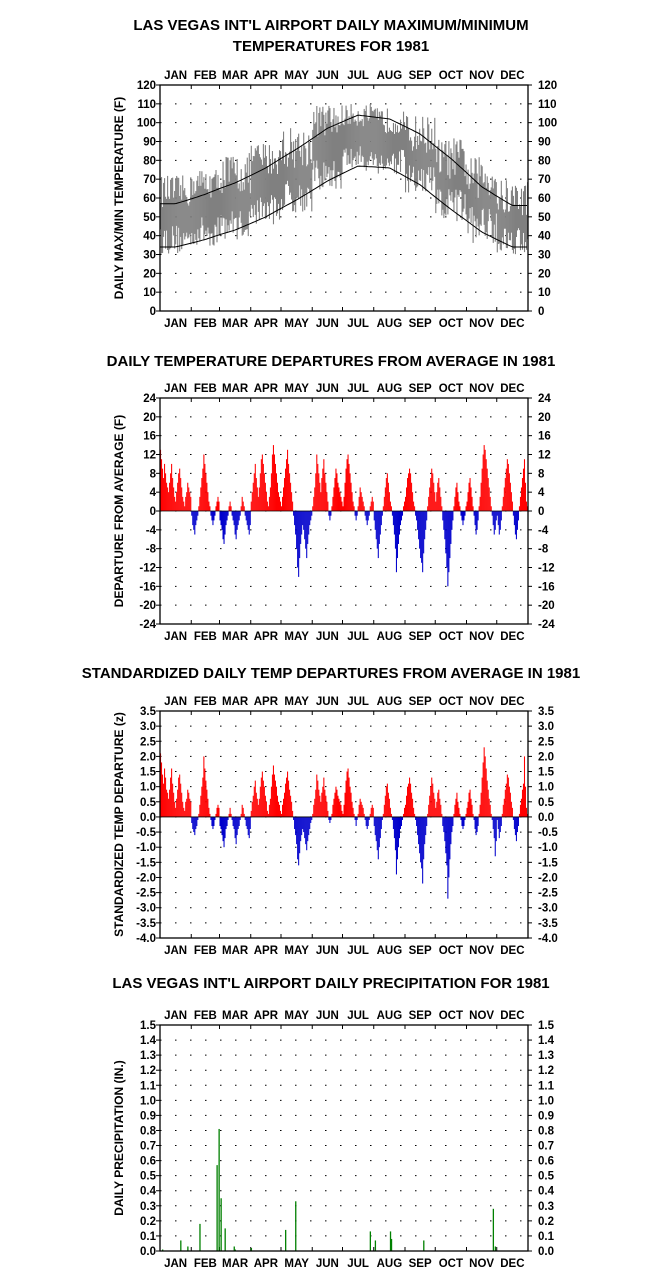 The width and height of the screenshot is (662, 1286). I want to click on y-tick-left: 120, so click(146, 86).